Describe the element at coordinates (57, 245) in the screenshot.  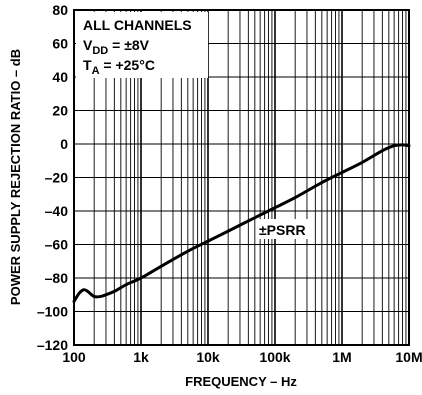
I see `y-tick-label: –60` at that location.